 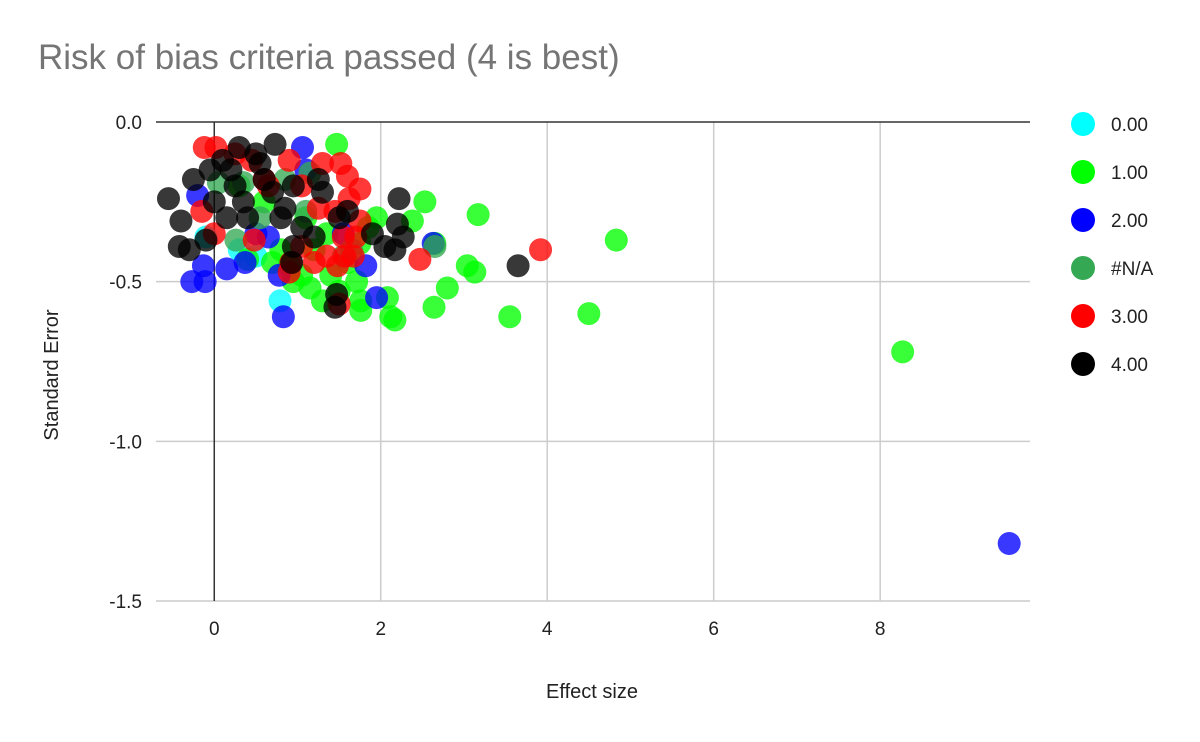 I want to click on legend-label: 4.00, so click(x=1129, y=365).